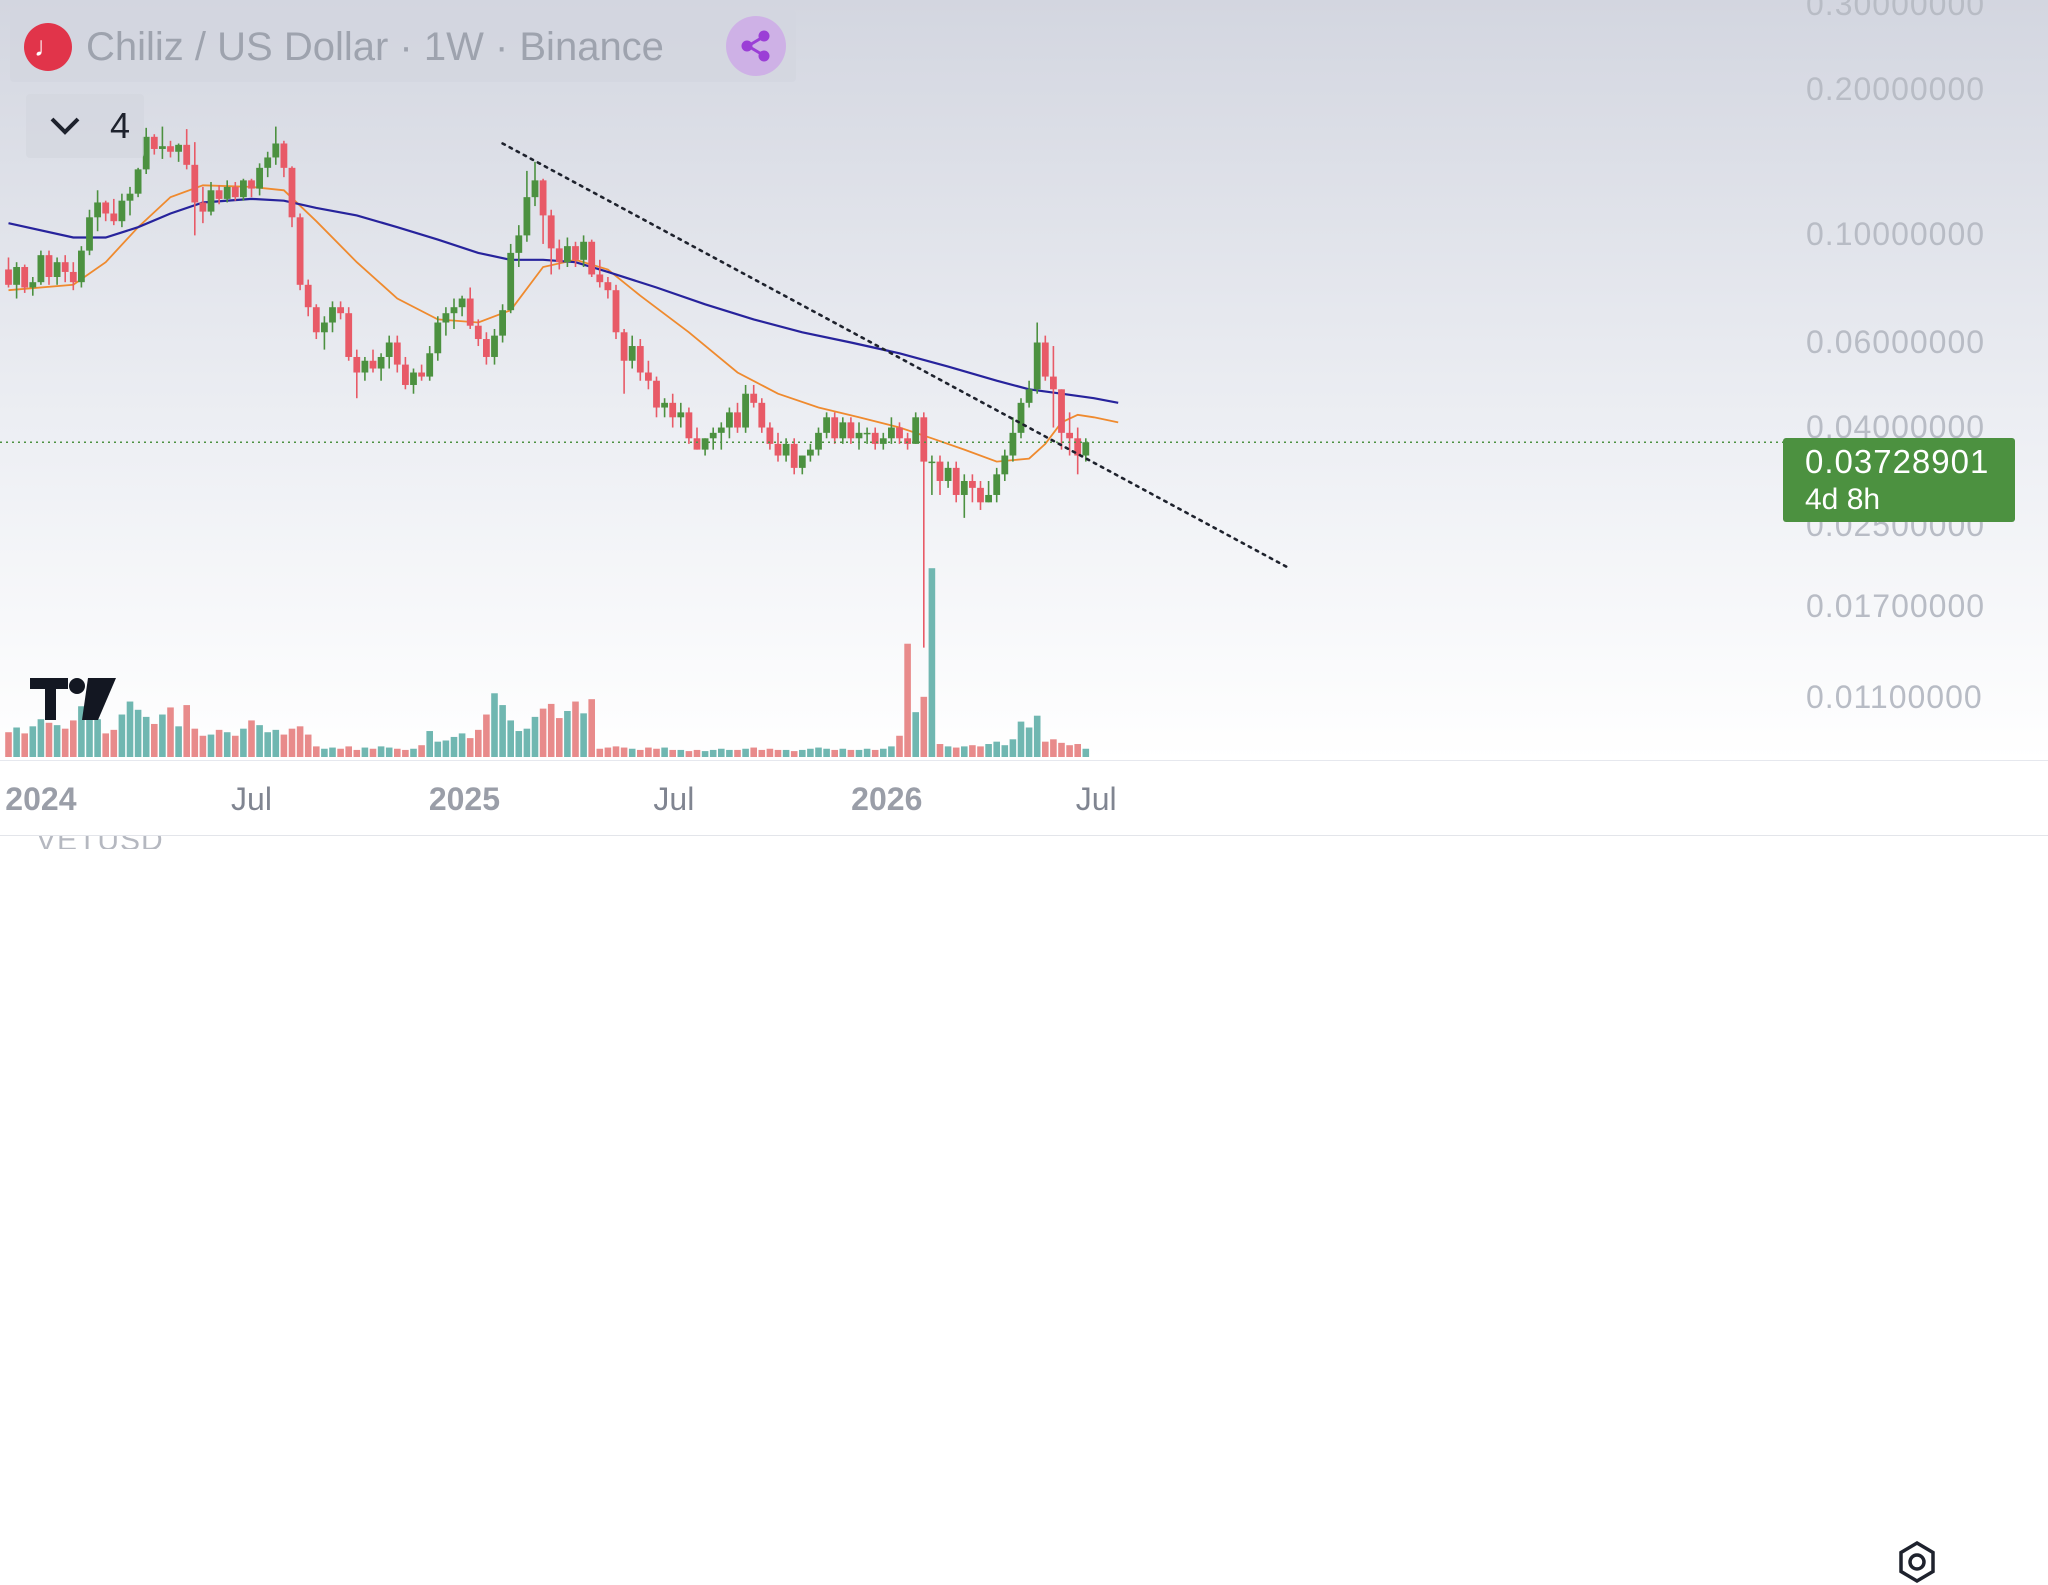 Image resolution: width=2048 pixels, height=1585 pixels. I want to click on symbol-title: Chiliz / US Dollar · 1W · Binance, so click(375, 47).